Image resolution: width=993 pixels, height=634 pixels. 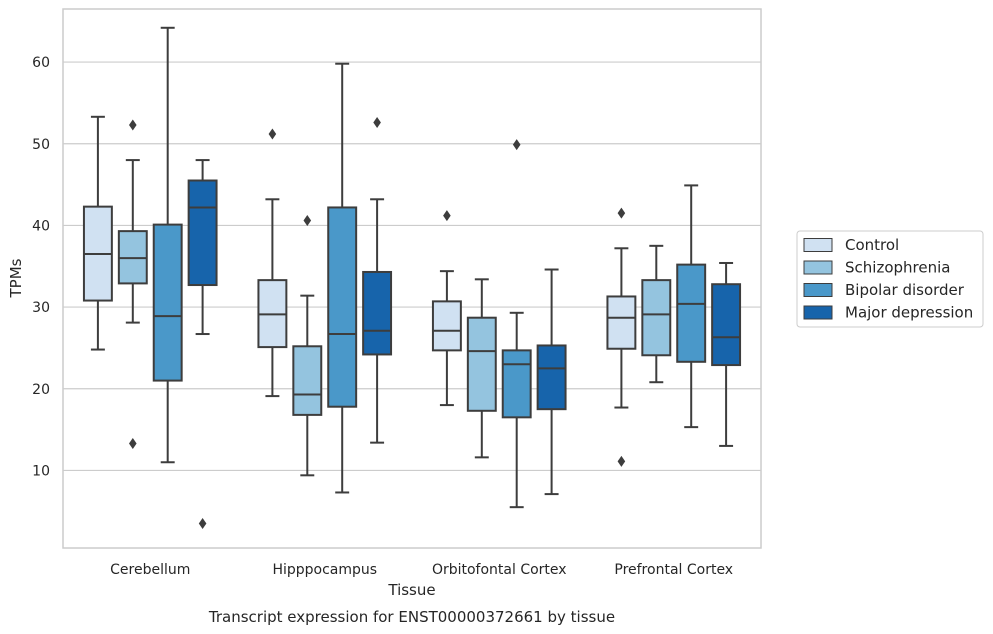 What do you see at coordinates (41, 308) in the screenshot?
I see `y-tick-label: 30` at bounding box center [41, 308].